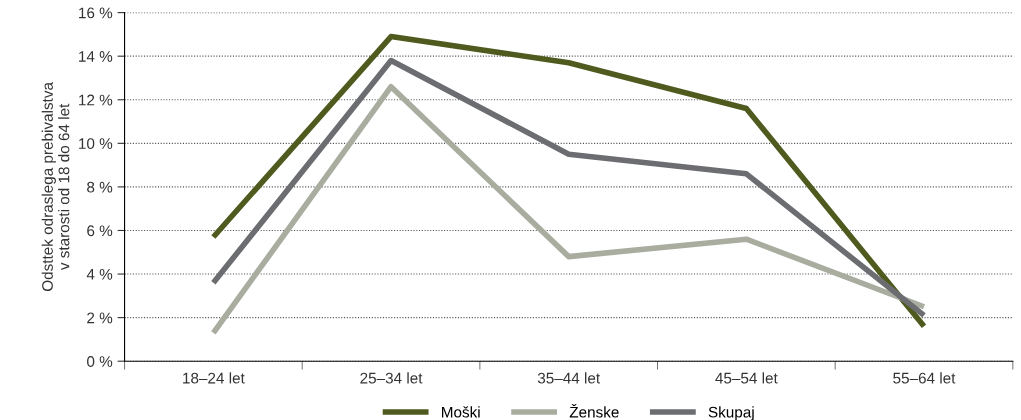  I want to click on y-tick-label: 10 %, so click(96, 144).